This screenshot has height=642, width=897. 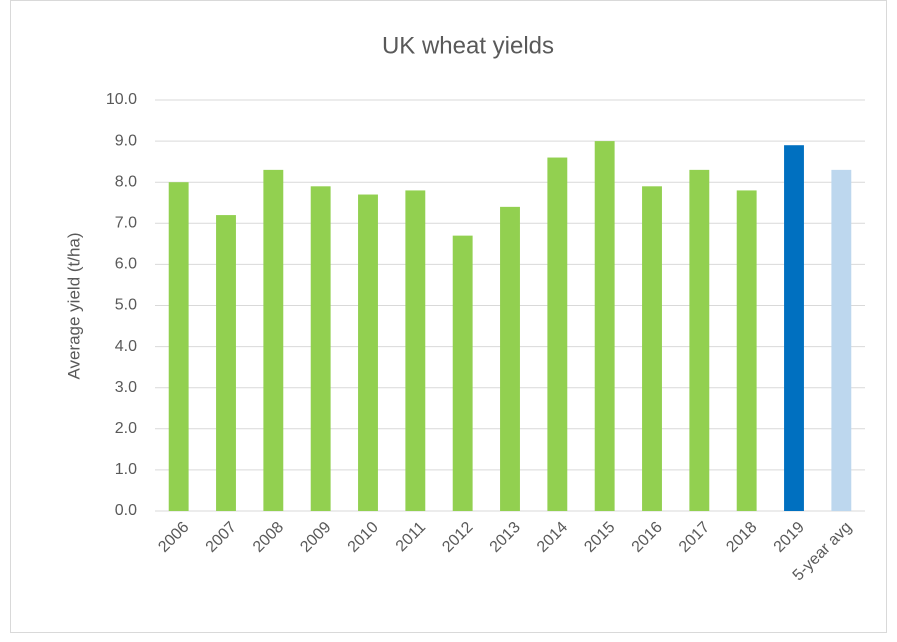 I want to click on y-tick-label: 2.0, so click(x=126, y=428).